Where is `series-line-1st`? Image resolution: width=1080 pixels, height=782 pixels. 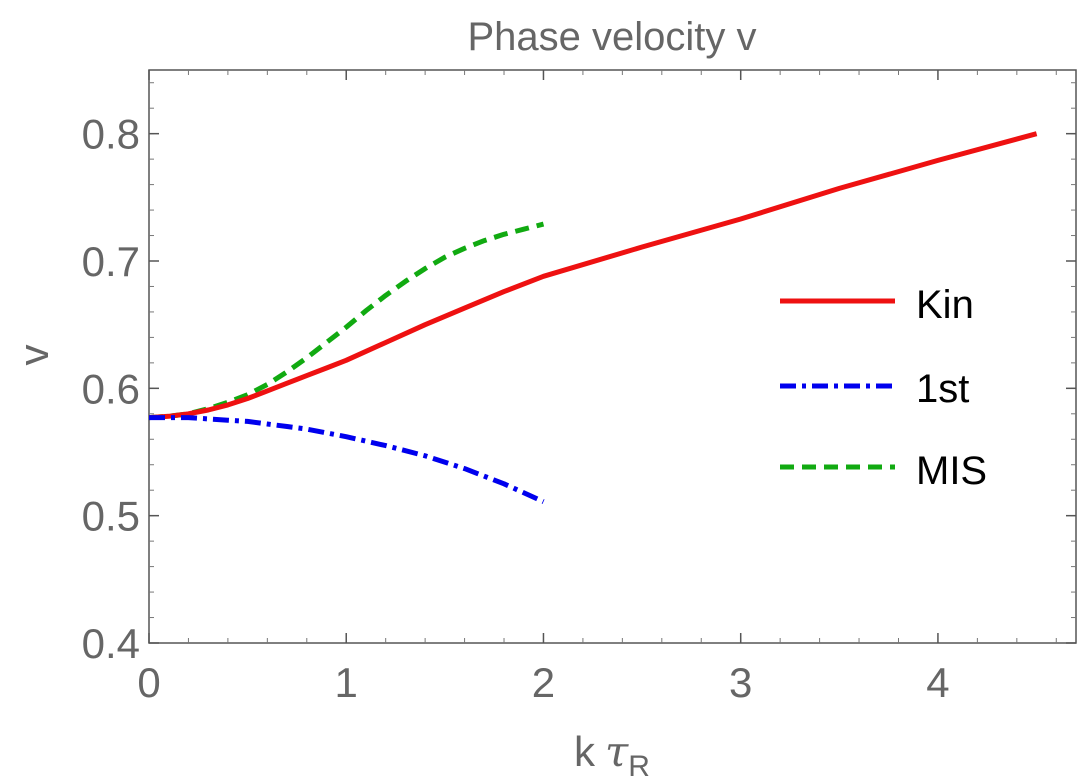 series-line-1st is located at coordinates (347, 459).